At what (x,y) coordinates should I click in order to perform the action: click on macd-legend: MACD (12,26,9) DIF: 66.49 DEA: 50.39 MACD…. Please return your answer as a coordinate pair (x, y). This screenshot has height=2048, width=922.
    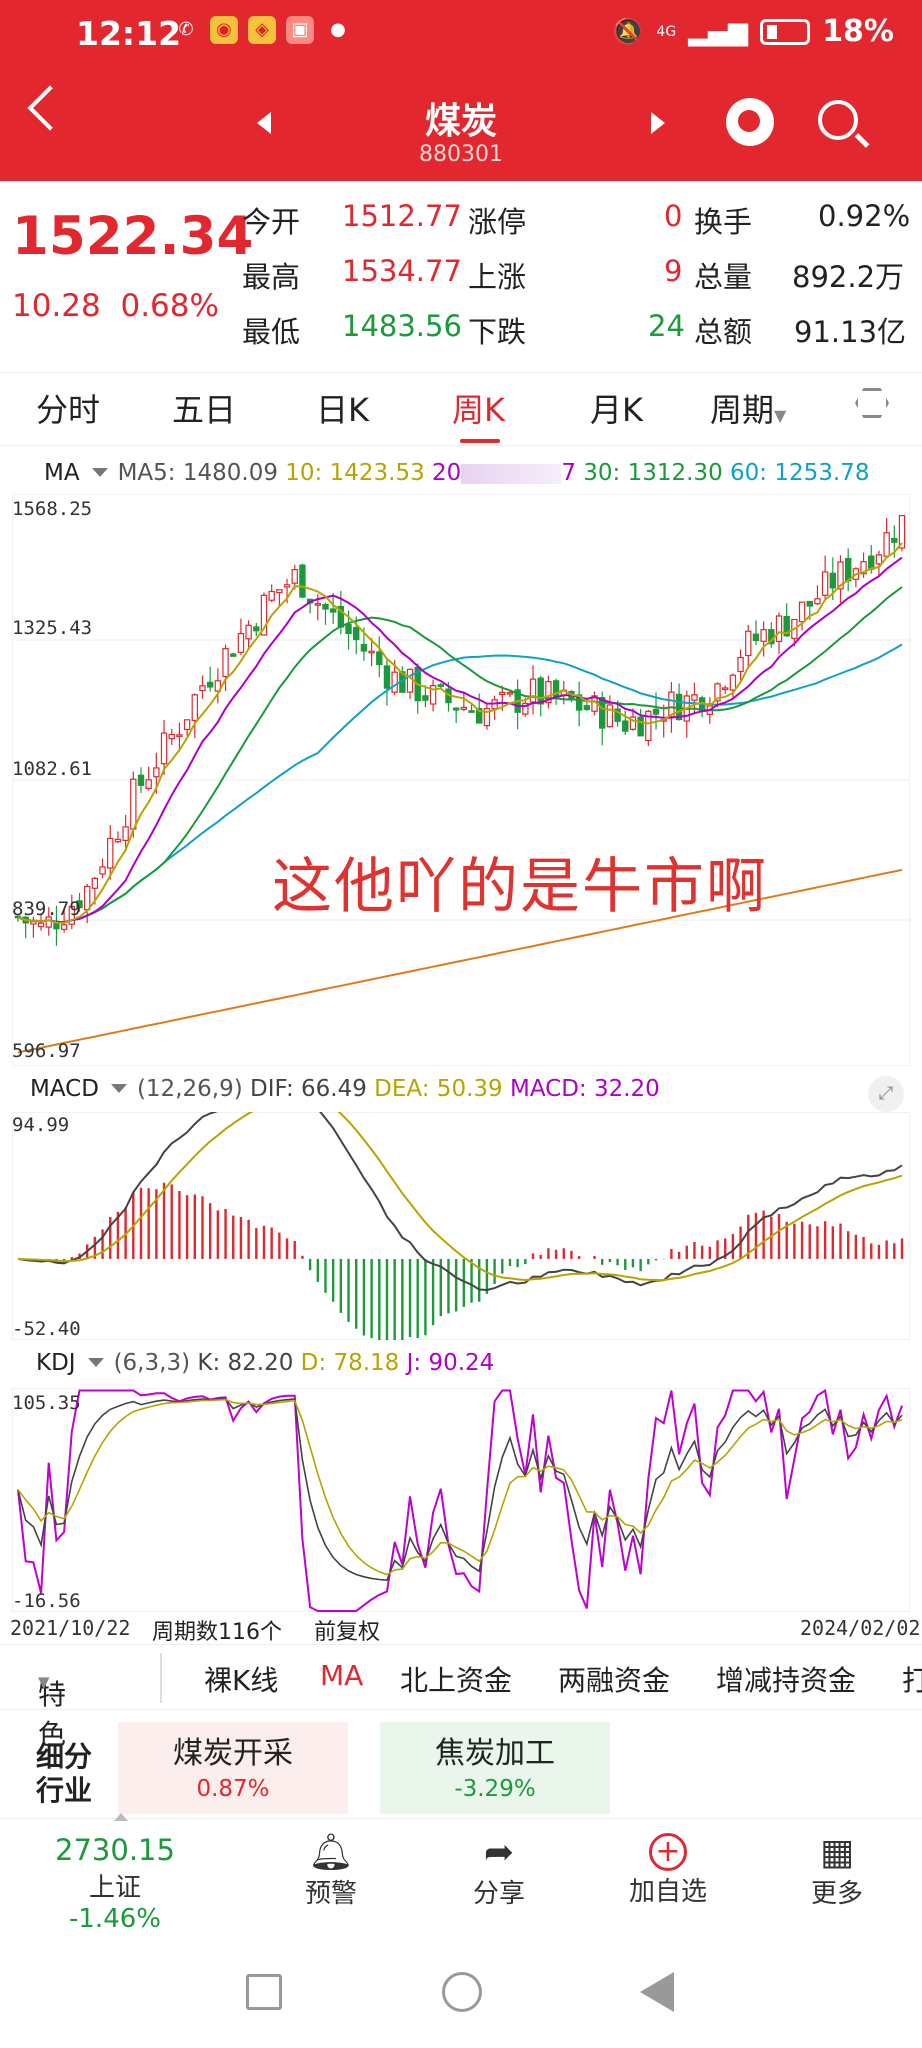
    Looking at the image, I should click on (345, 1089).